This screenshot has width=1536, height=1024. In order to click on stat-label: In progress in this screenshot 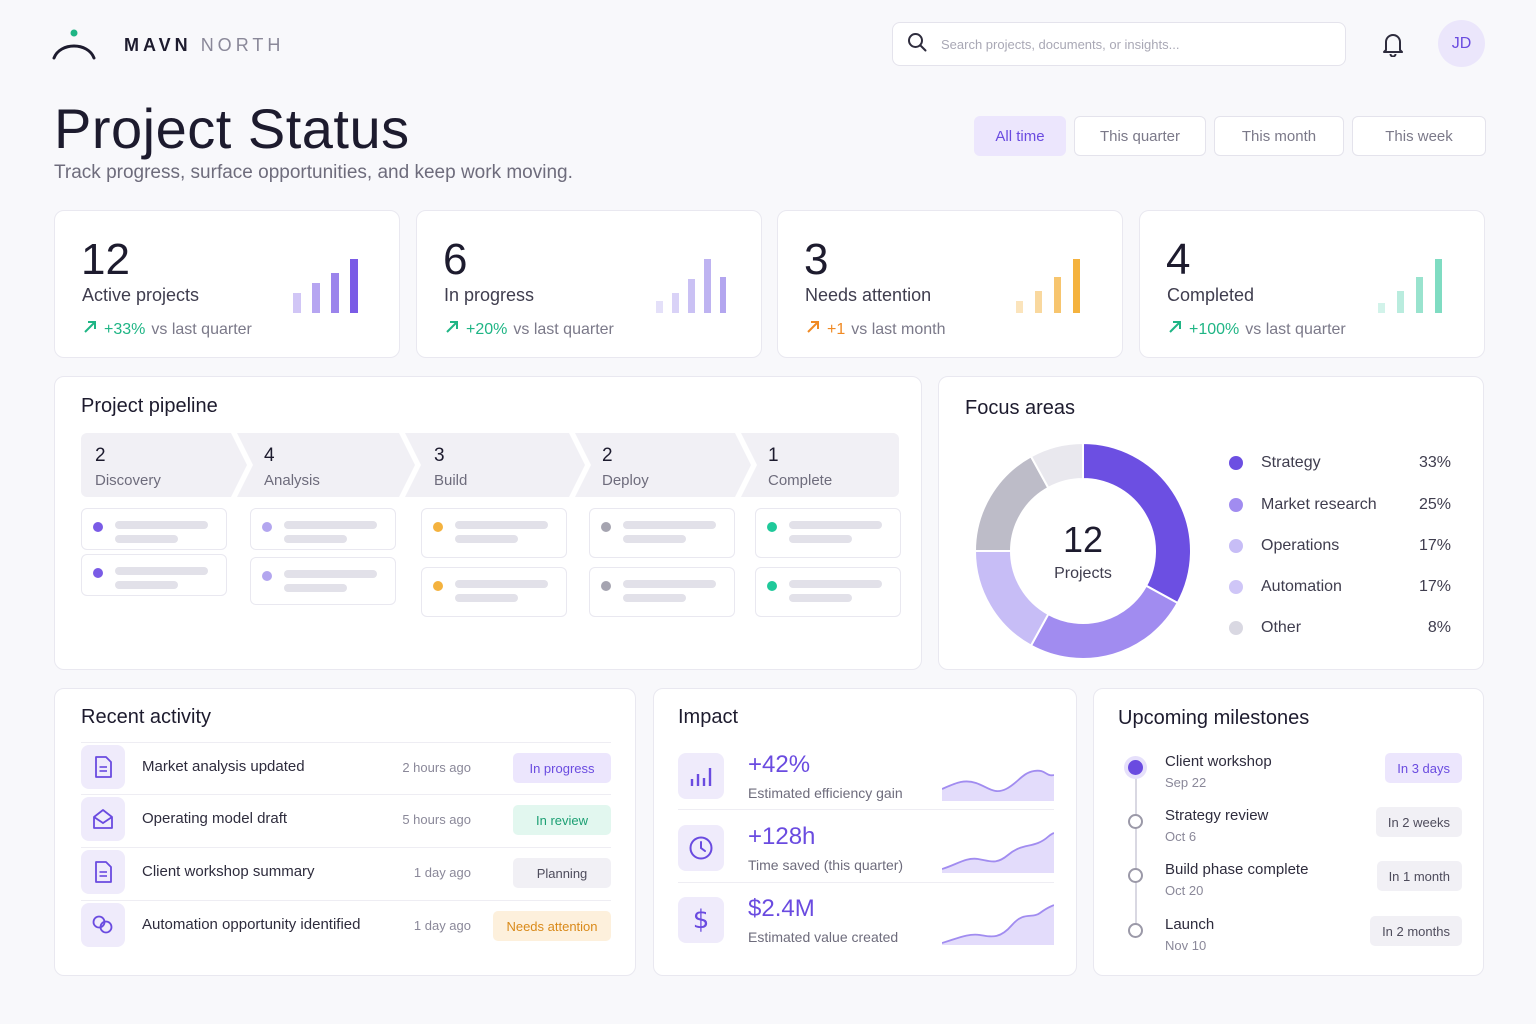, I will do `click(489, 295)`.